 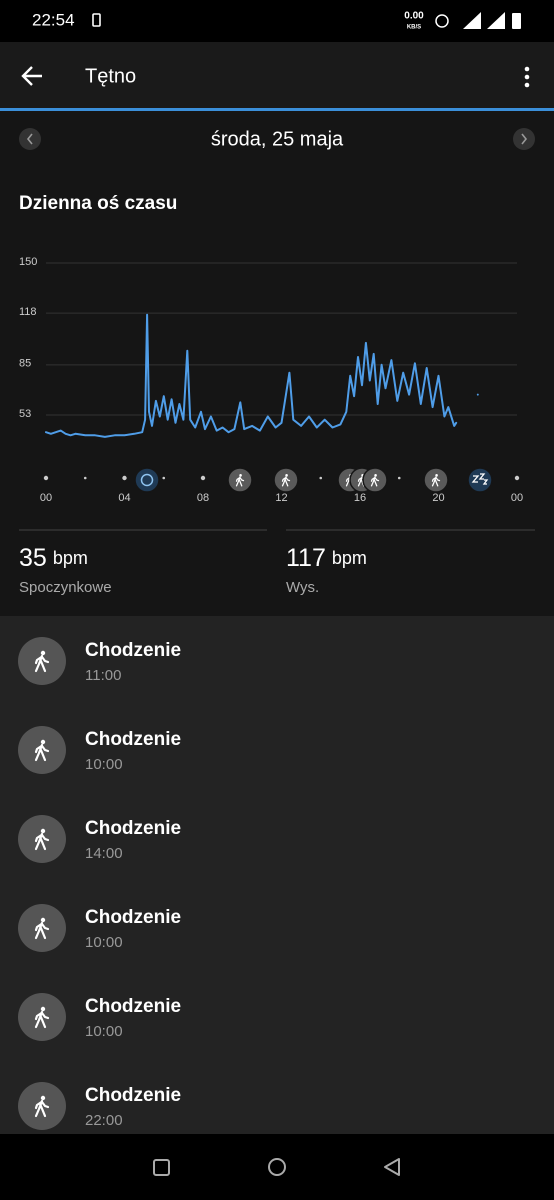 What do you see at coordinates (193, 570) in the screenshot?
I see `stats: 35 bpm Spoczynkowe 117 bpm Wys.` at bounding box center [193, 570].